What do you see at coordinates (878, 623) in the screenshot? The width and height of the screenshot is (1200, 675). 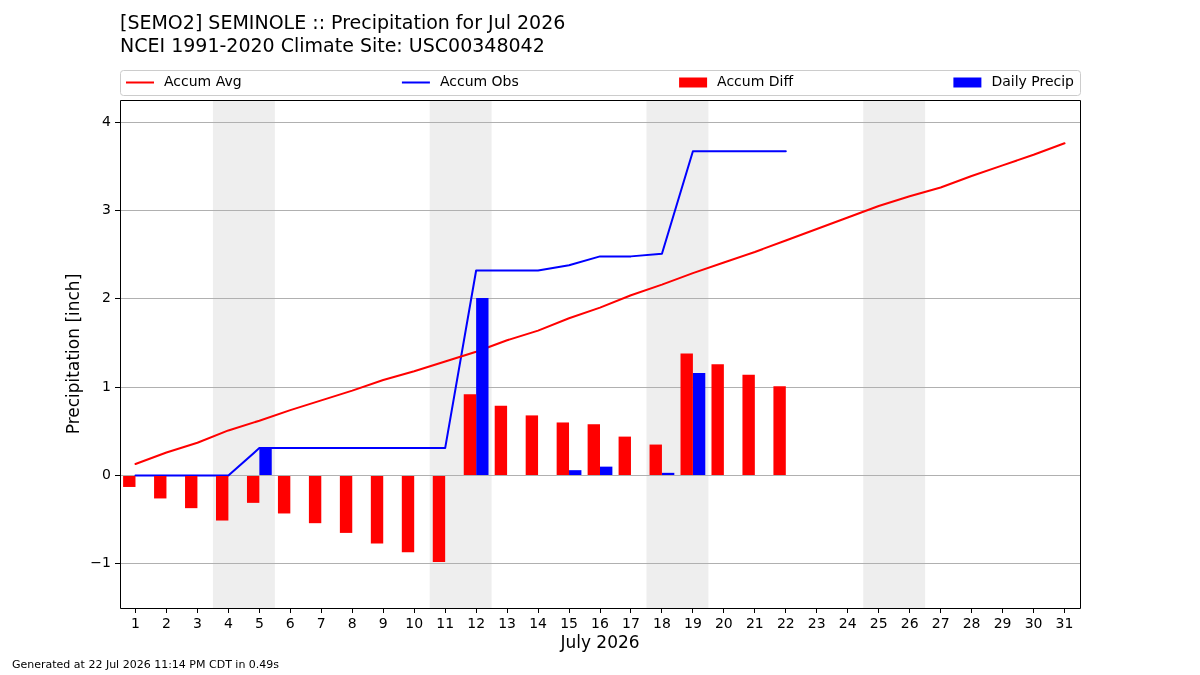 I see `x-tick-label: 25` at bounding box center [878, 623].